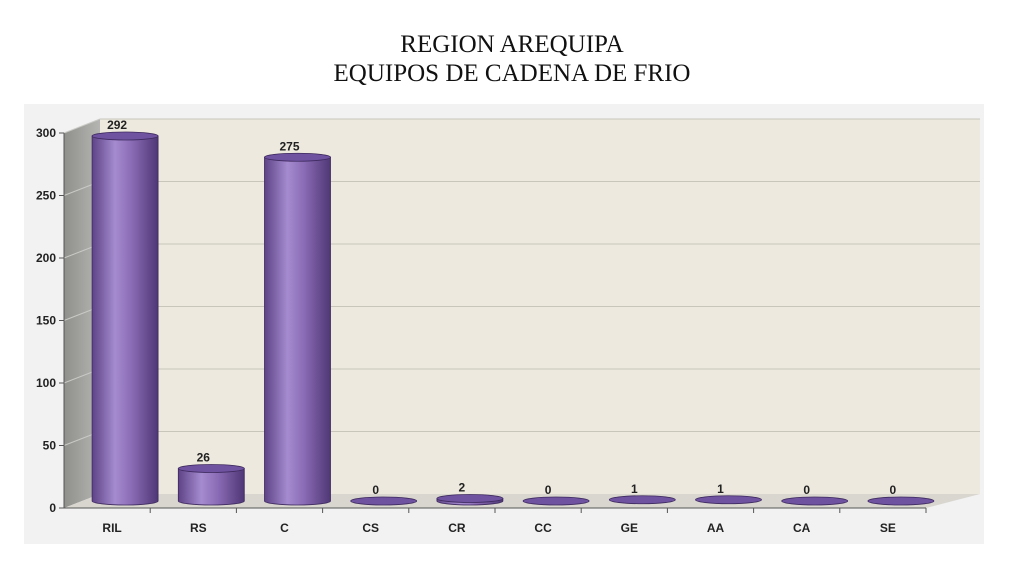 The width and height of the screenshot is (1024, 576). Describe the element at coordinates (716, 528) in the screenshot. I see `x-tick-label: AA` at that location.